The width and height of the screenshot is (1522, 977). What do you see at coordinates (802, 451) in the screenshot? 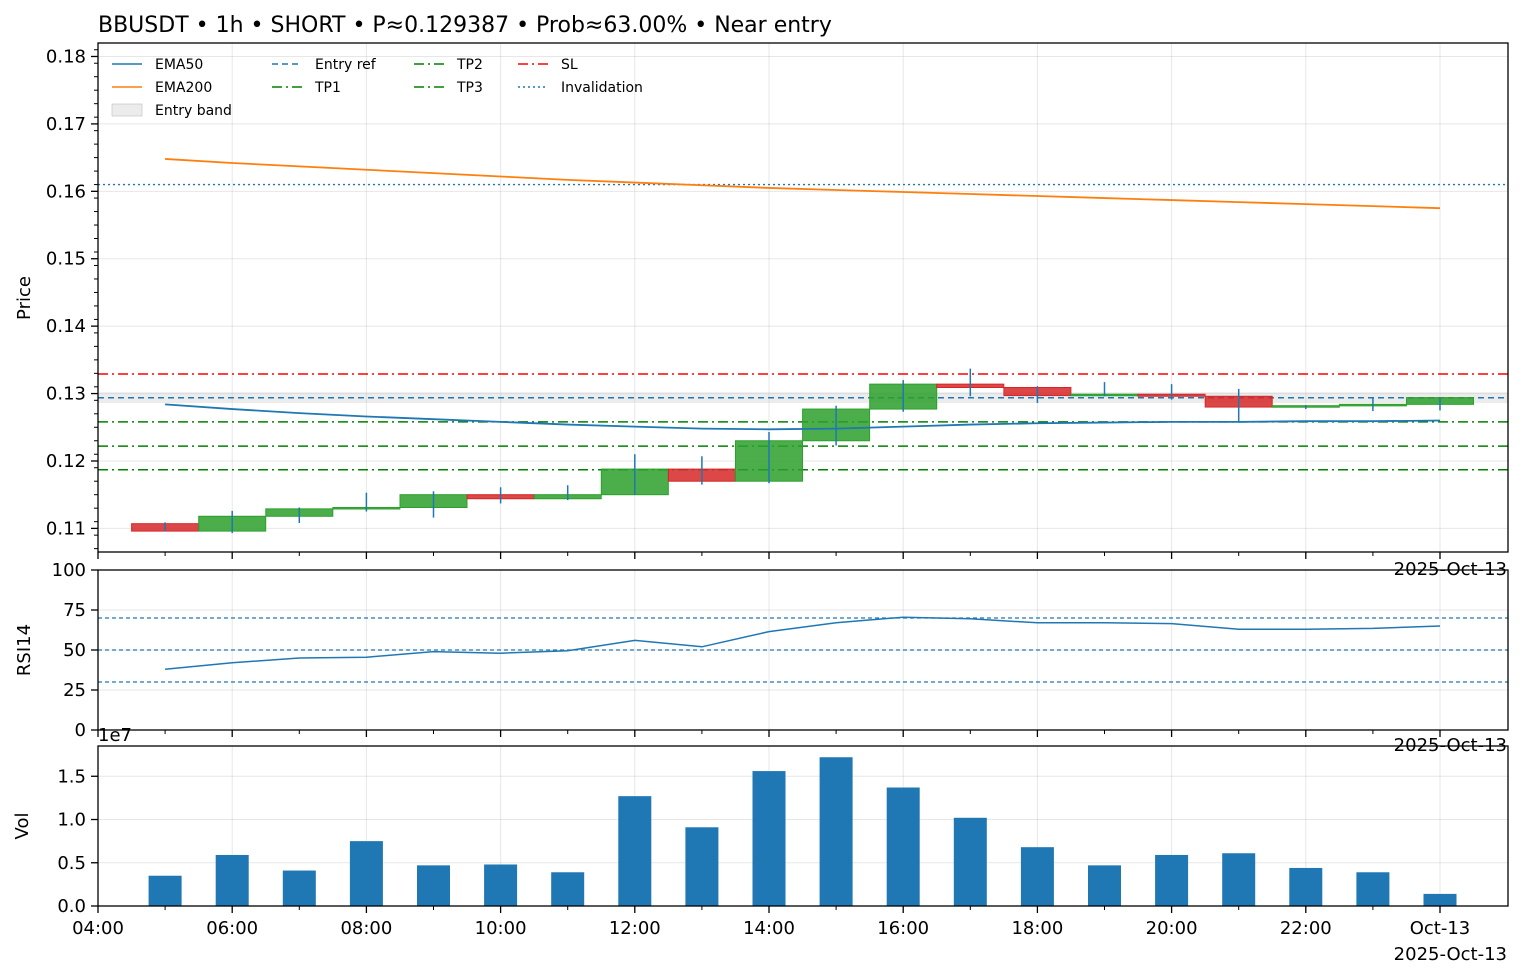
I see `price-candles` at bounding box center [802, 451].